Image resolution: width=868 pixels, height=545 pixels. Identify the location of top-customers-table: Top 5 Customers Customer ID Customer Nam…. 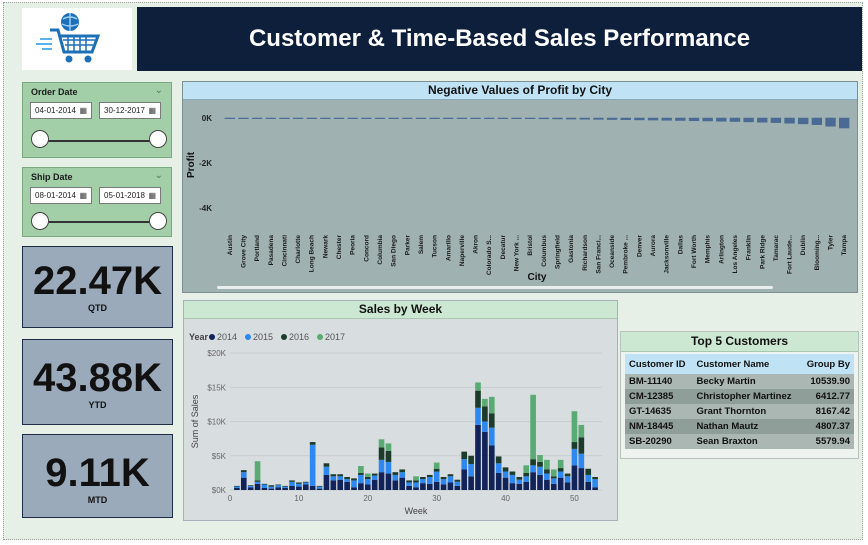
(739, 395).